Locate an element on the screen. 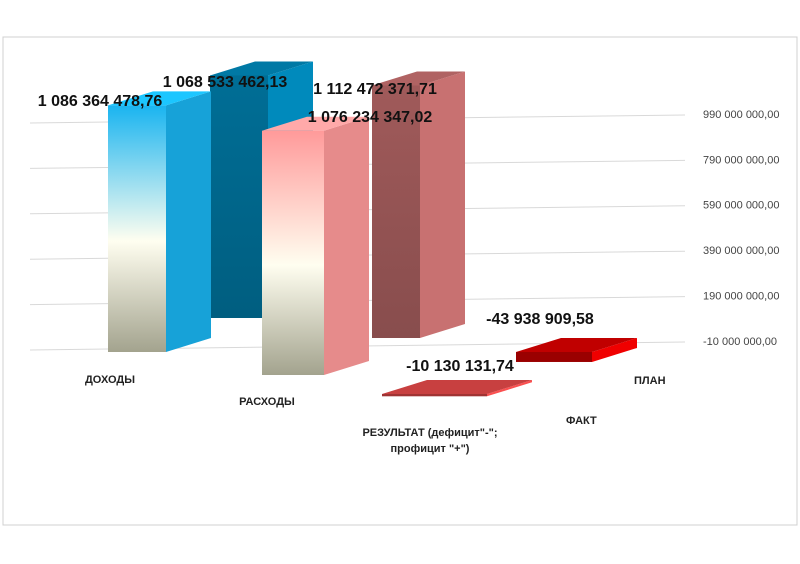  y-tick-label: 790 000 000,00 is located at coordinates (741, 160).